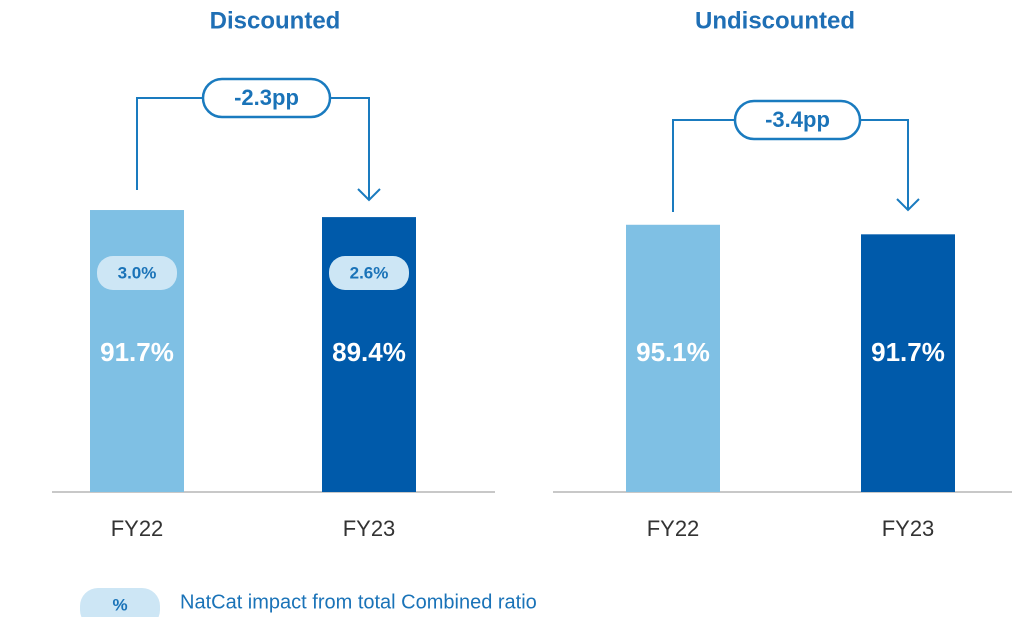 The width and height of the screenshot is (1030, 617). I want to click on value-label: 89.4%, so click(369, 352).